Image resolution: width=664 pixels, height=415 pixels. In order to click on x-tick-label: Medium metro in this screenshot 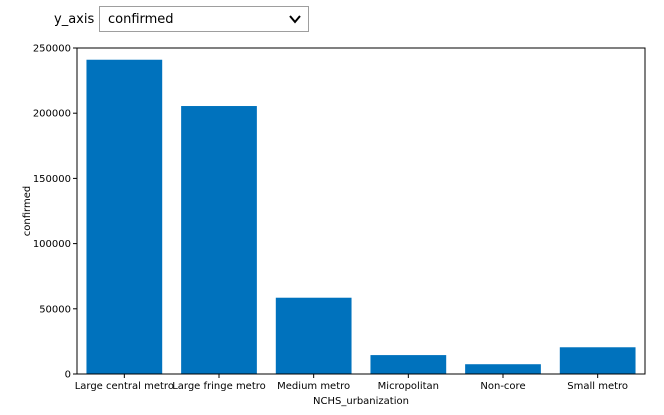, I will do `click(313, 386)`.